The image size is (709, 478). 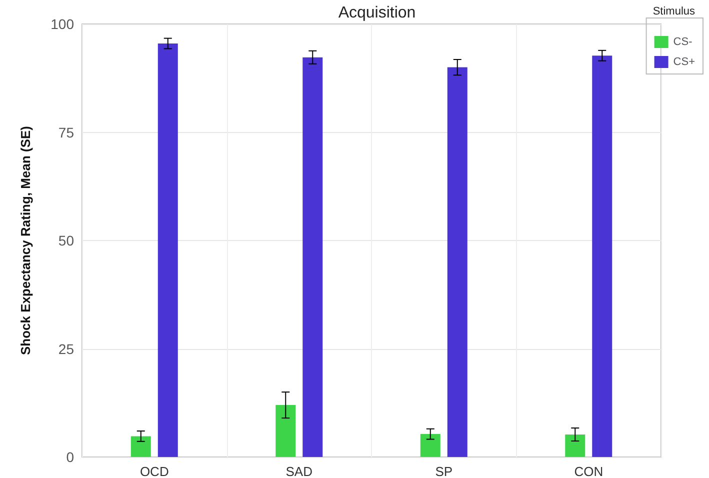 What do you see at coordinates (589, 471) in the screenshot?
I see `x-tick-label: CON` at bounding box center [589, 471].